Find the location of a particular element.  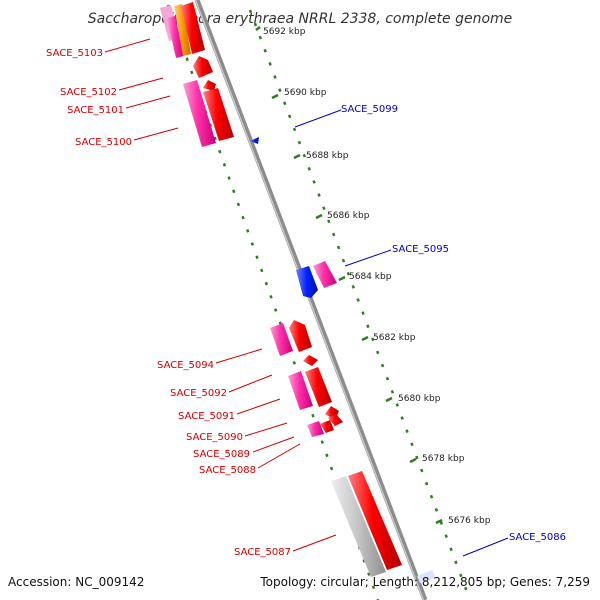

gene-label: SACE_5092 is located at coordinates (198, 393).